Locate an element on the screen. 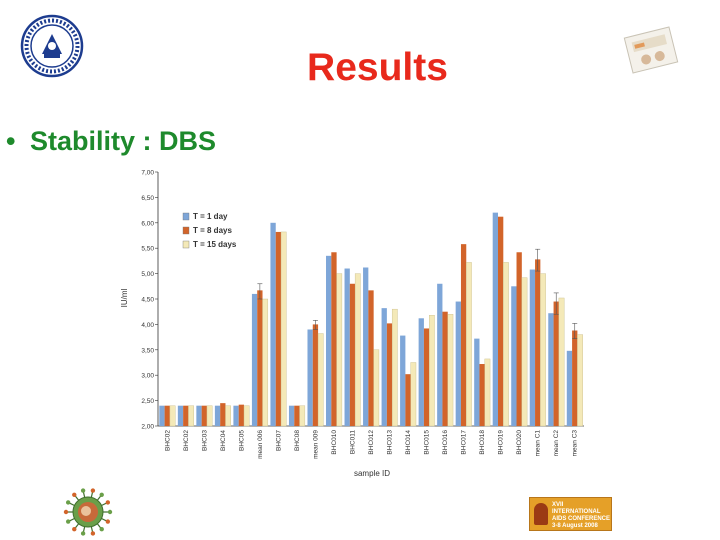  x-tick-label: BHC02 is located at coordinates (186, 440).